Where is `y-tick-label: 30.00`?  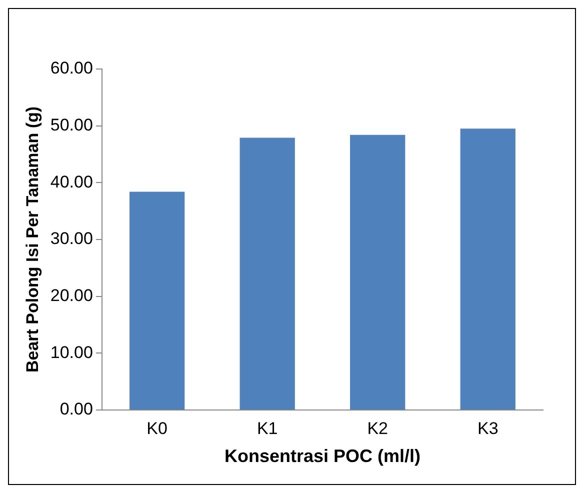
y-tick-label: 30.00 is located at coordinates (71, 238).